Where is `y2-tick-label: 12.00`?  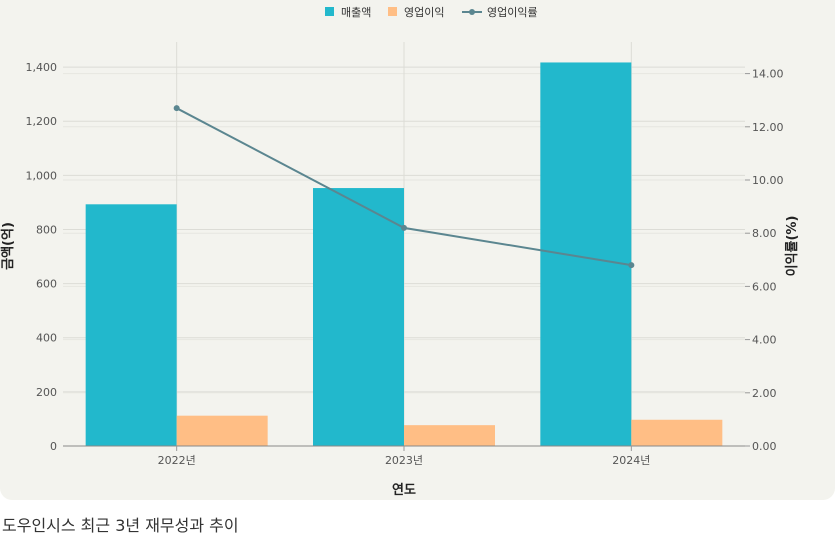 y2-tick-label: 12.00 is located at coordinates (768, 127).